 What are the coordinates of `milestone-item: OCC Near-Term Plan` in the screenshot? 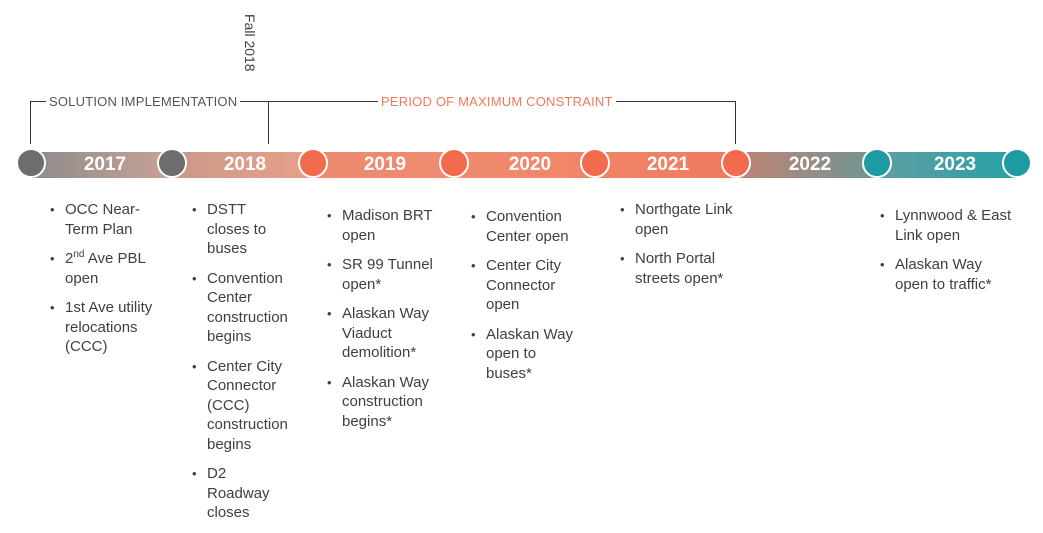 It's located at (104, 219).